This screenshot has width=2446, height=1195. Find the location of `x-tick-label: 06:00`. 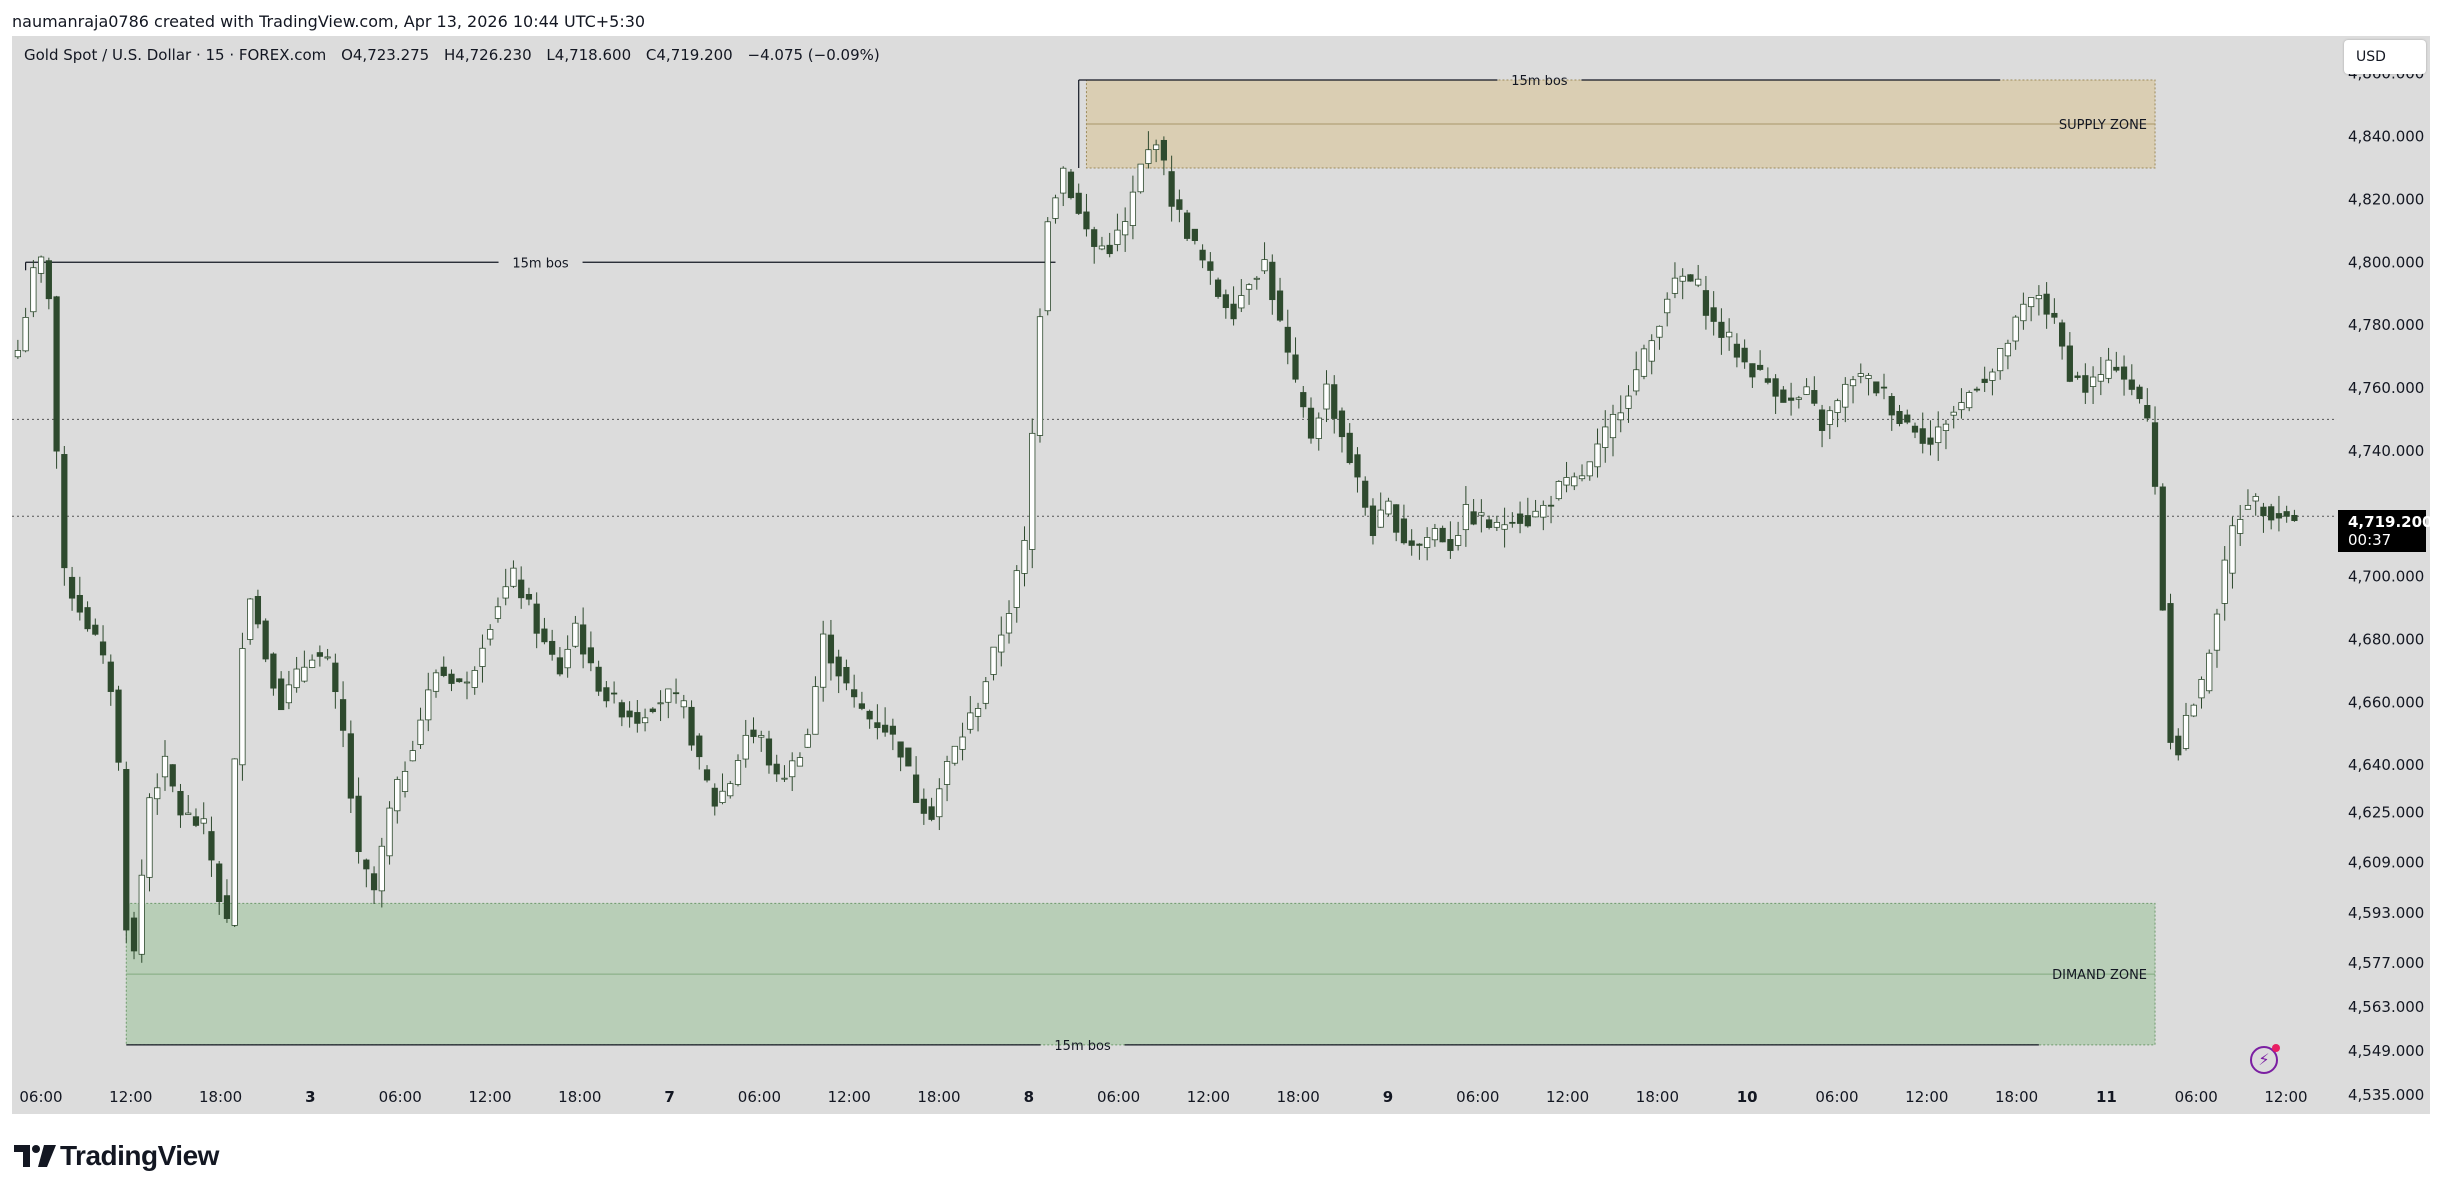

x-tick-label: 06:00 is located at coordinates (2196, 1097).